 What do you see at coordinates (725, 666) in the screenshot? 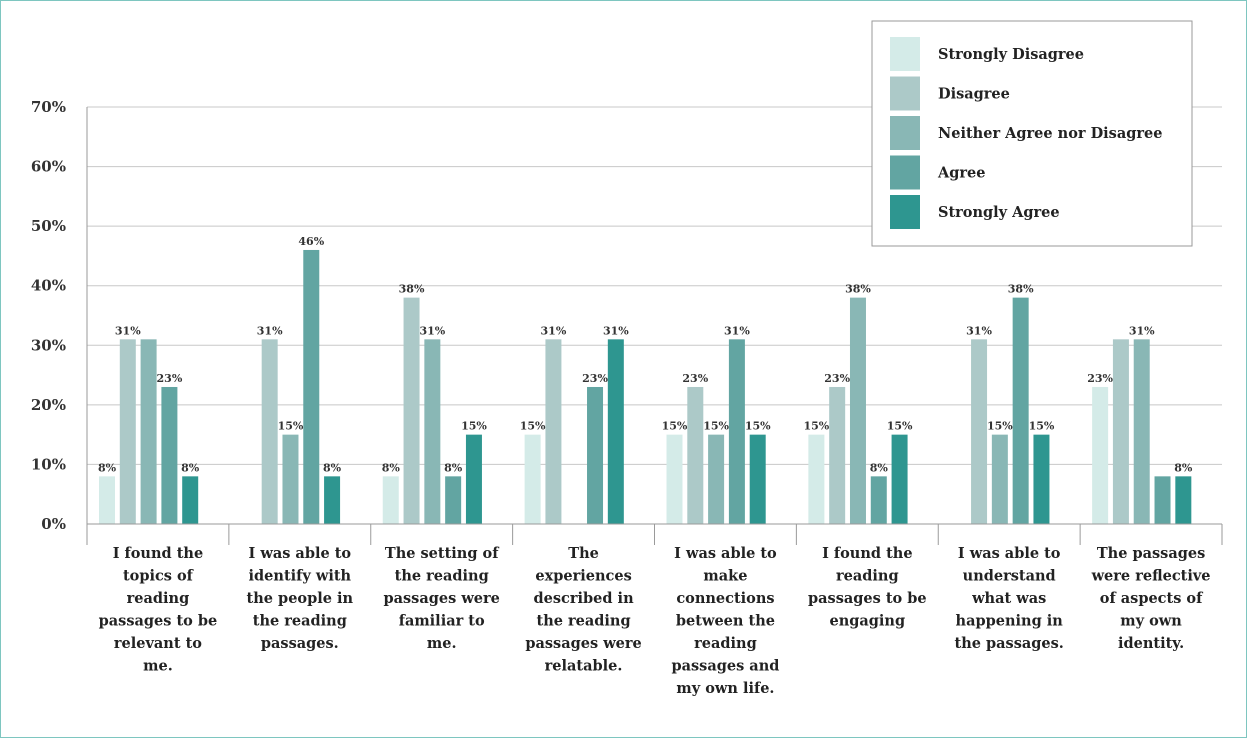
I see `category-label-line: passages and` at bounding box center [725, 666].